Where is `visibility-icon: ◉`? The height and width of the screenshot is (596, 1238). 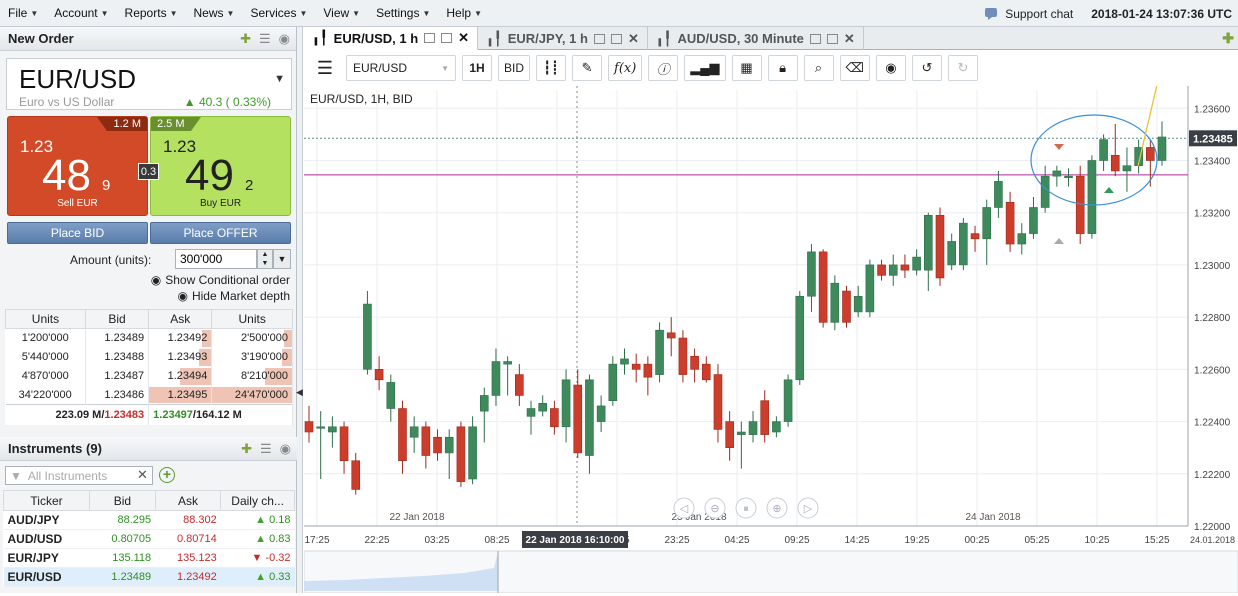 visibility-icon: ◉ is located at coordinates (890, 68).